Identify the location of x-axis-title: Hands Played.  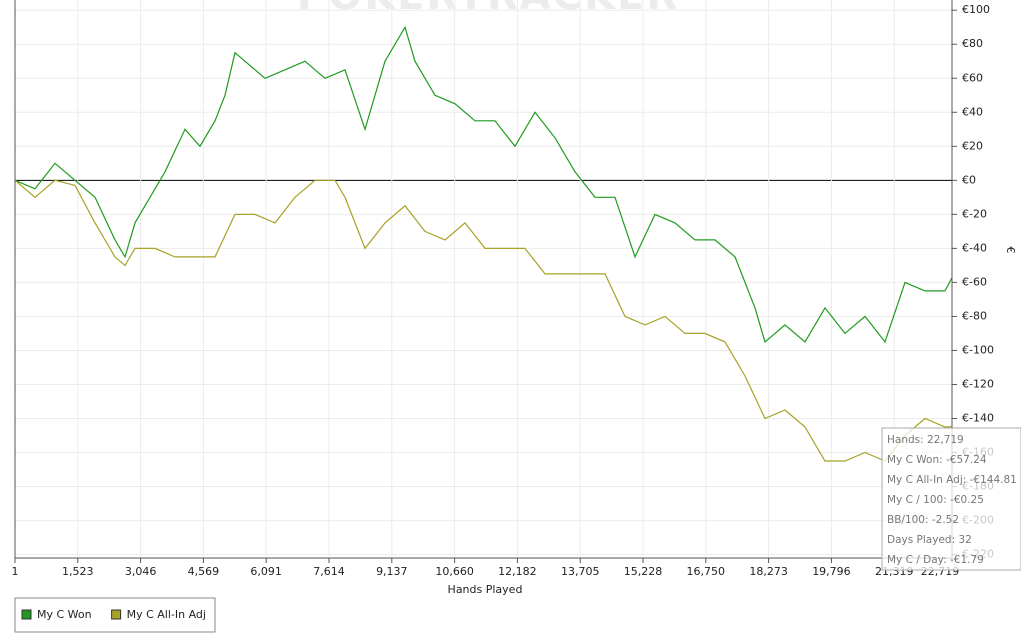
(485, 589).